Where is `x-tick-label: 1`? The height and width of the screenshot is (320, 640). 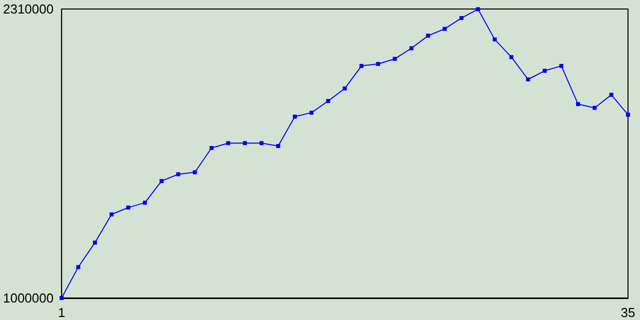
x-tick-label: 1 is located at coordinates (62, 312).